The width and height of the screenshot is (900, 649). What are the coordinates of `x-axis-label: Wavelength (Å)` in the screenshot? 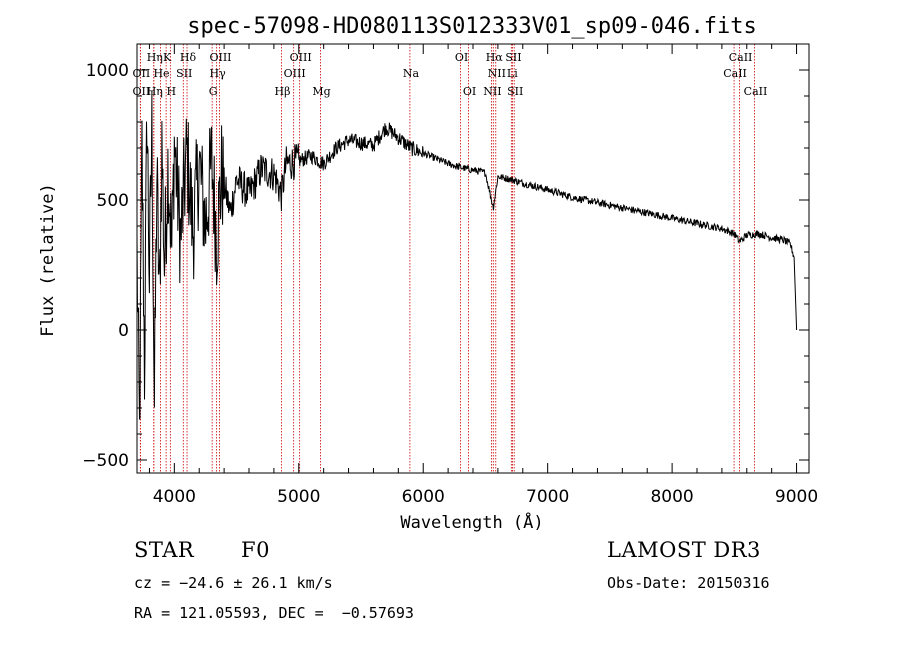 It's located at (471, 522).